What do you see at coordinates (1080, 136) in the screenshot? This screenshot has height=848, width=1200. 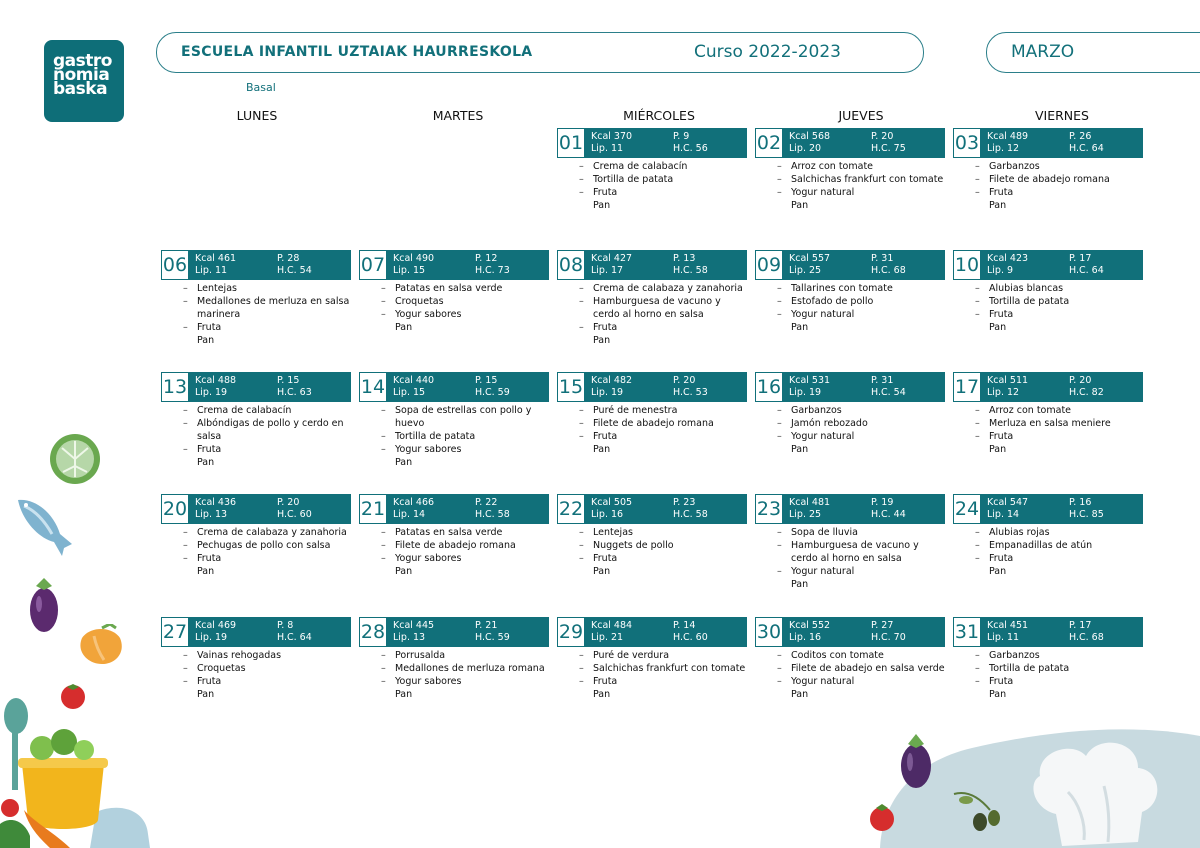 I see `protein-value: P. 26` at bounding box center [1080, 136].